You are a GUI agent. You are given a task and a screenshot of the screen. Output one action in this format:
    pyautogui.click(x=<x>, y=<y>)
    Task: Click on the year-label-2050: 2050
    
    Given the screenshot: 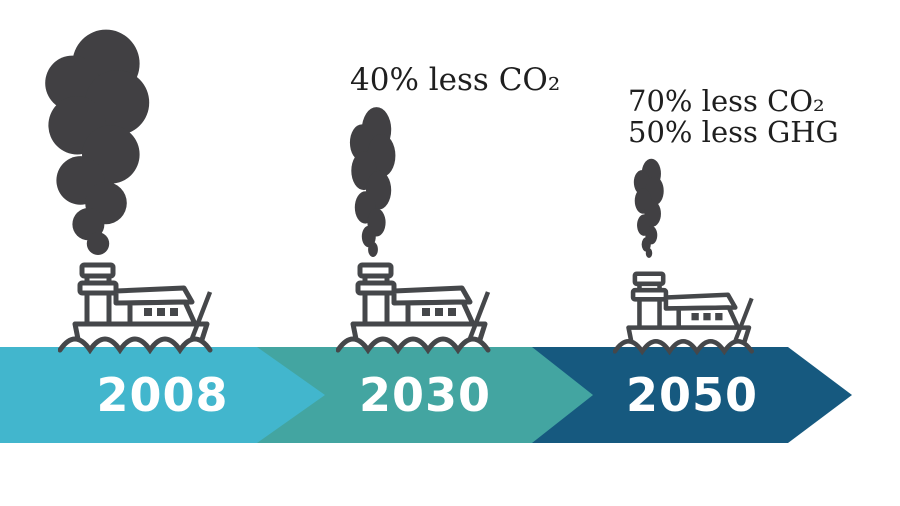 What is the action you would take?
    pyautogui.click(x=692, y=395)
    